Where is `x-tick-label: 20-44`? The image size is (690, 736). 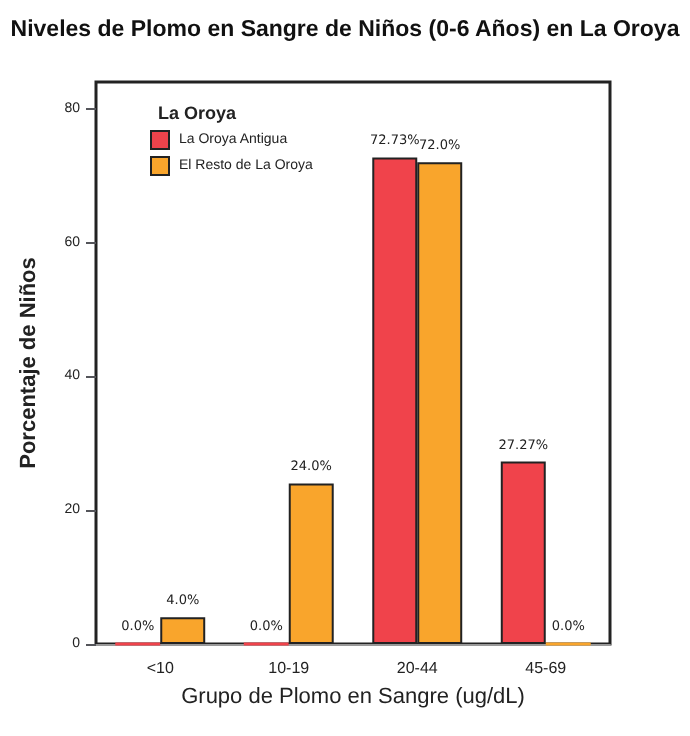
x-tick-label: 20-44 is located at coordinates (417, 668).